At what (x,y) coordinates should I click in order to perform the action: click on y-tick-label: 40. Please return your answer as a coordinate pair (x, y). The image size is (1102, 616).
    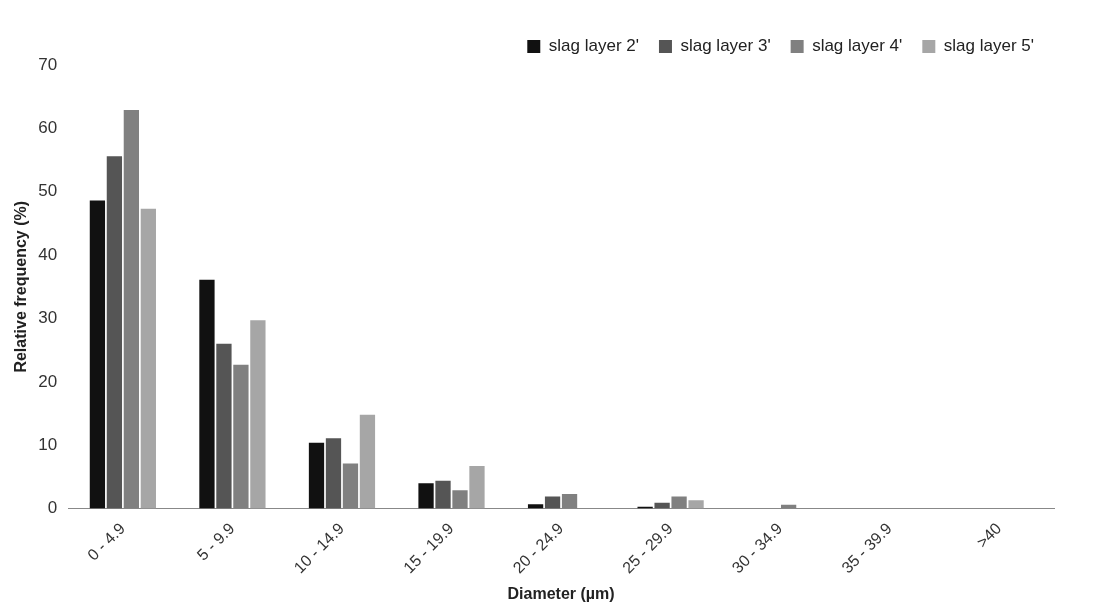
    Looking at the image, I should click on (48, 254).